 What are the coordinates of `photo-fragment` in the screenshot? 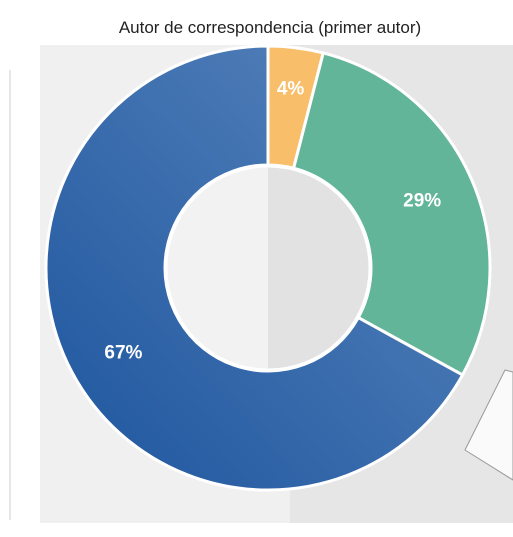 It's located at (488, 425).